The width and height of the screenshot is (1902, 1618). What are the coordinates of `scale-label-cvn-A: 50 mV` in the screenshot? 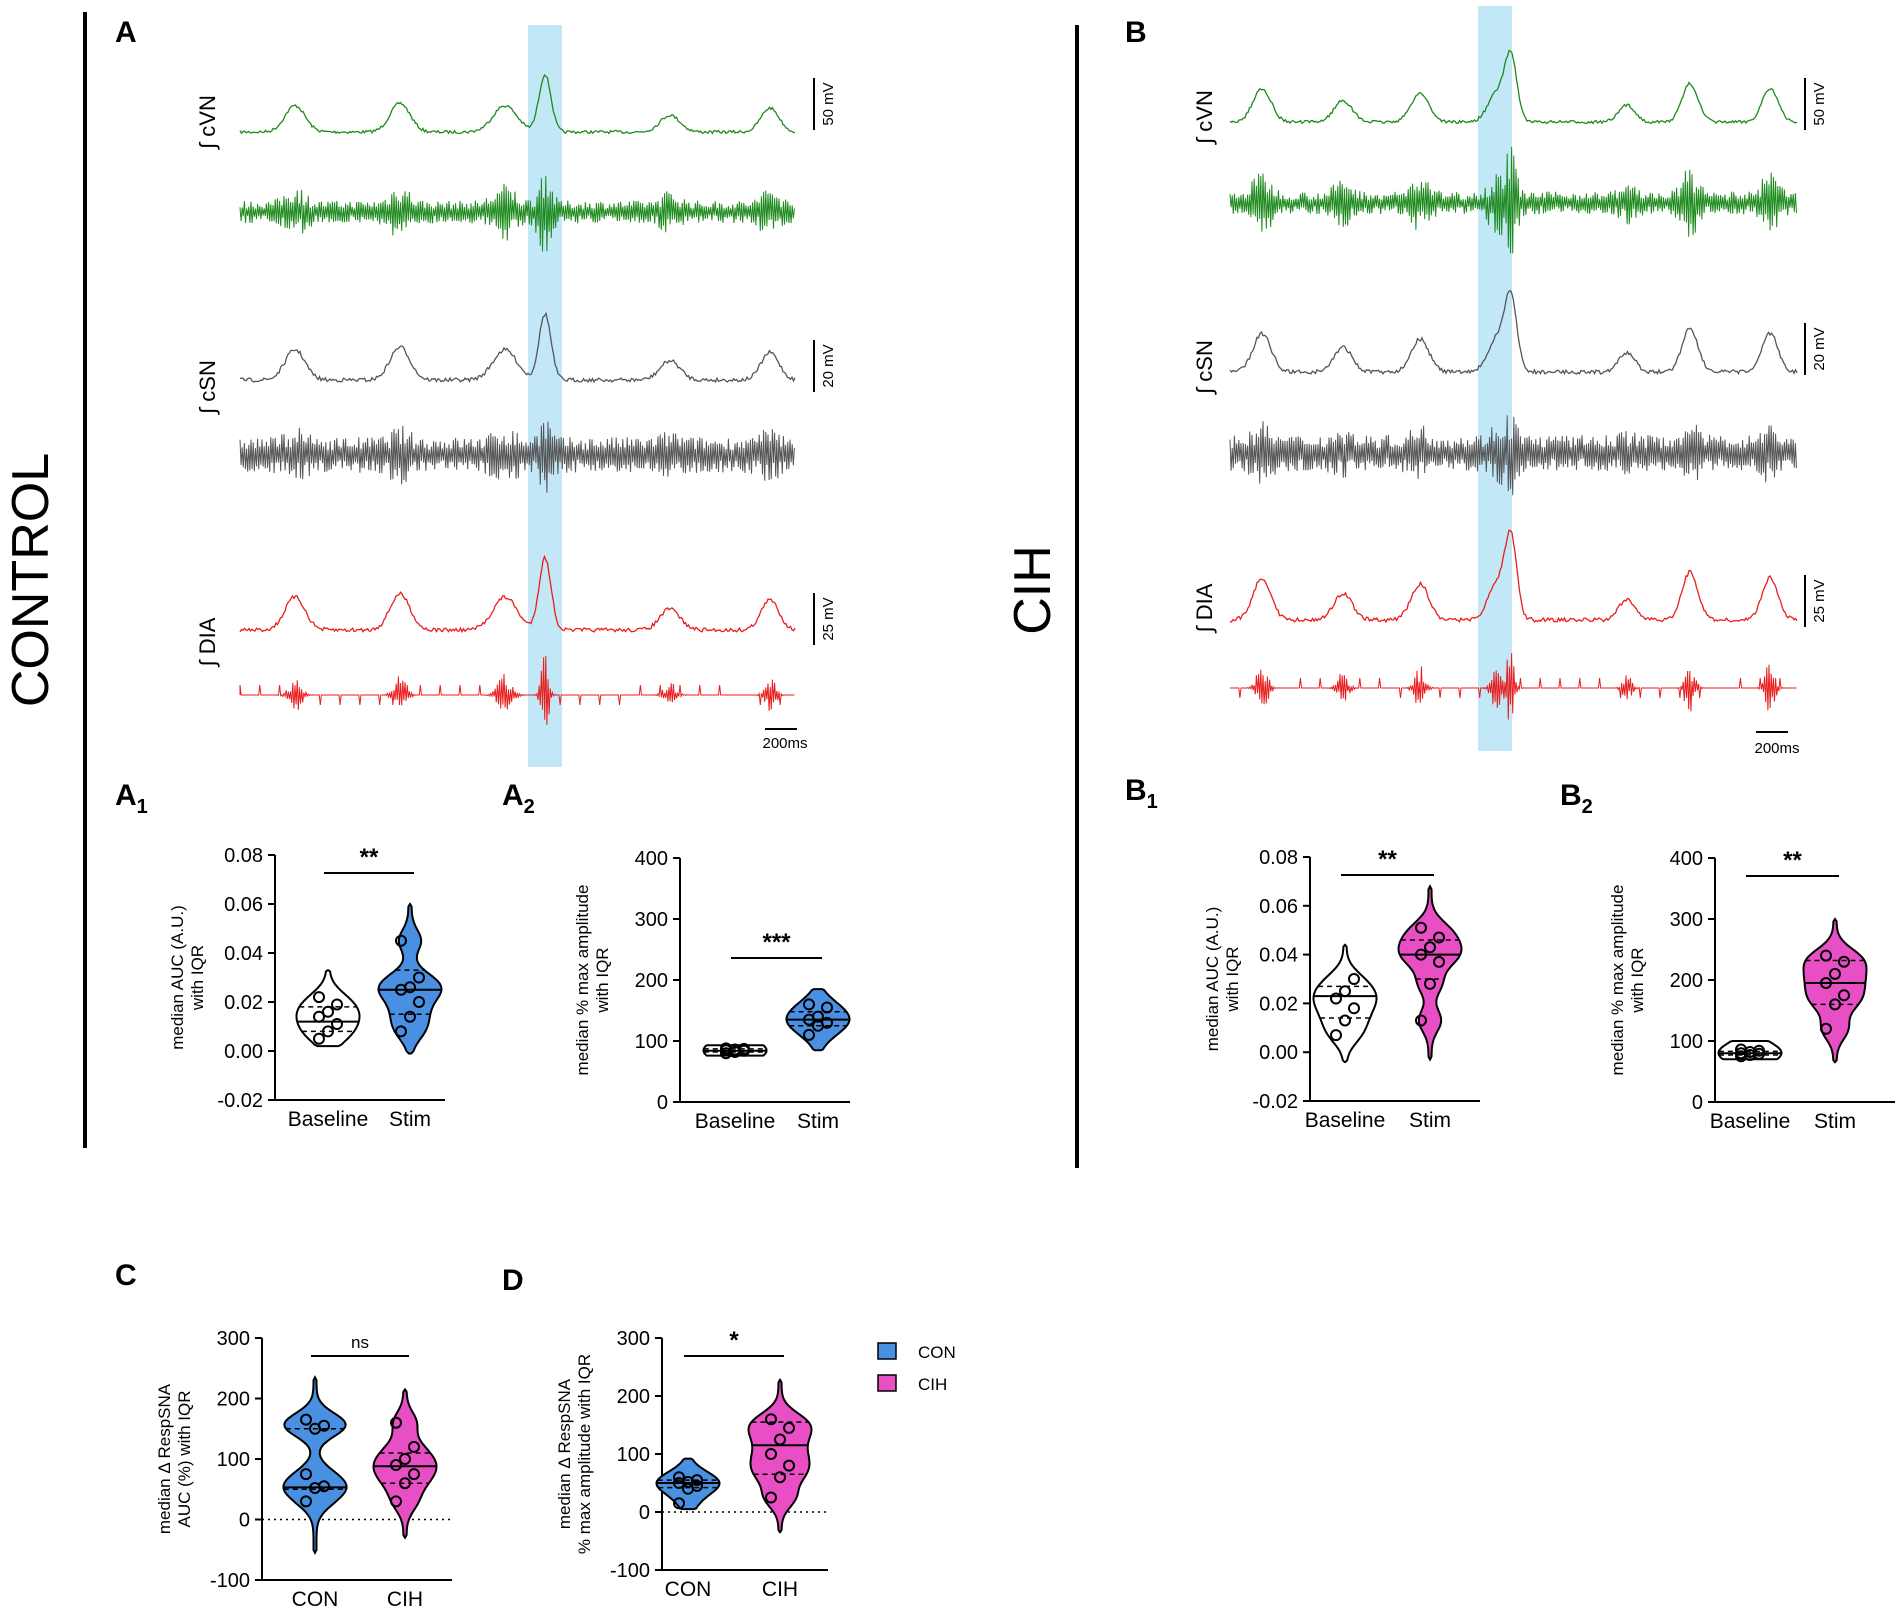 It's located at (828, 103).